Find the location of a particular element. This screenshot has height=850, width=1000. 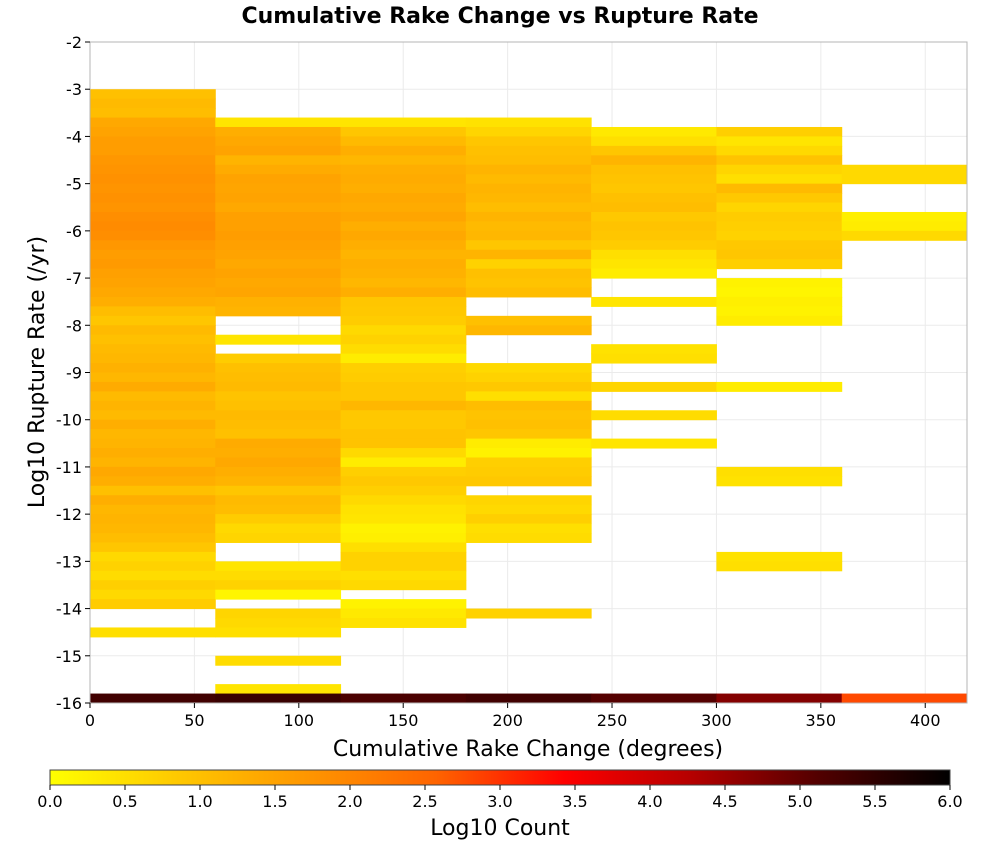

x-tick-label: 50 is located at coordinates (194, 720).